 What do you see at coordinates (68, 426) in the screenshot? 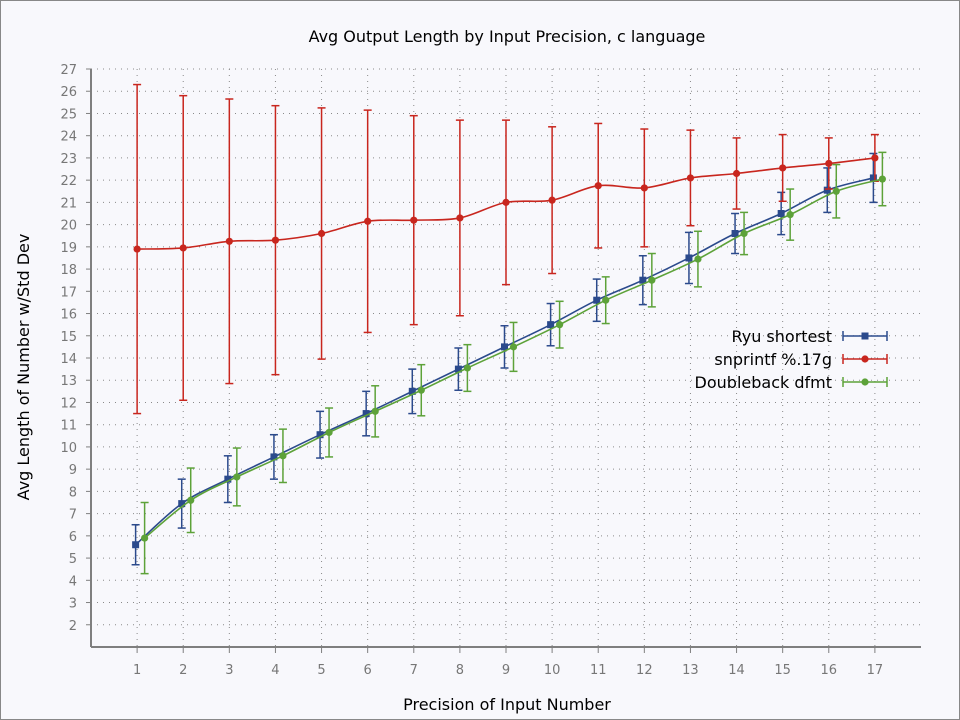
I see `y-tick-label: 11` at bounding box center [68, 426].